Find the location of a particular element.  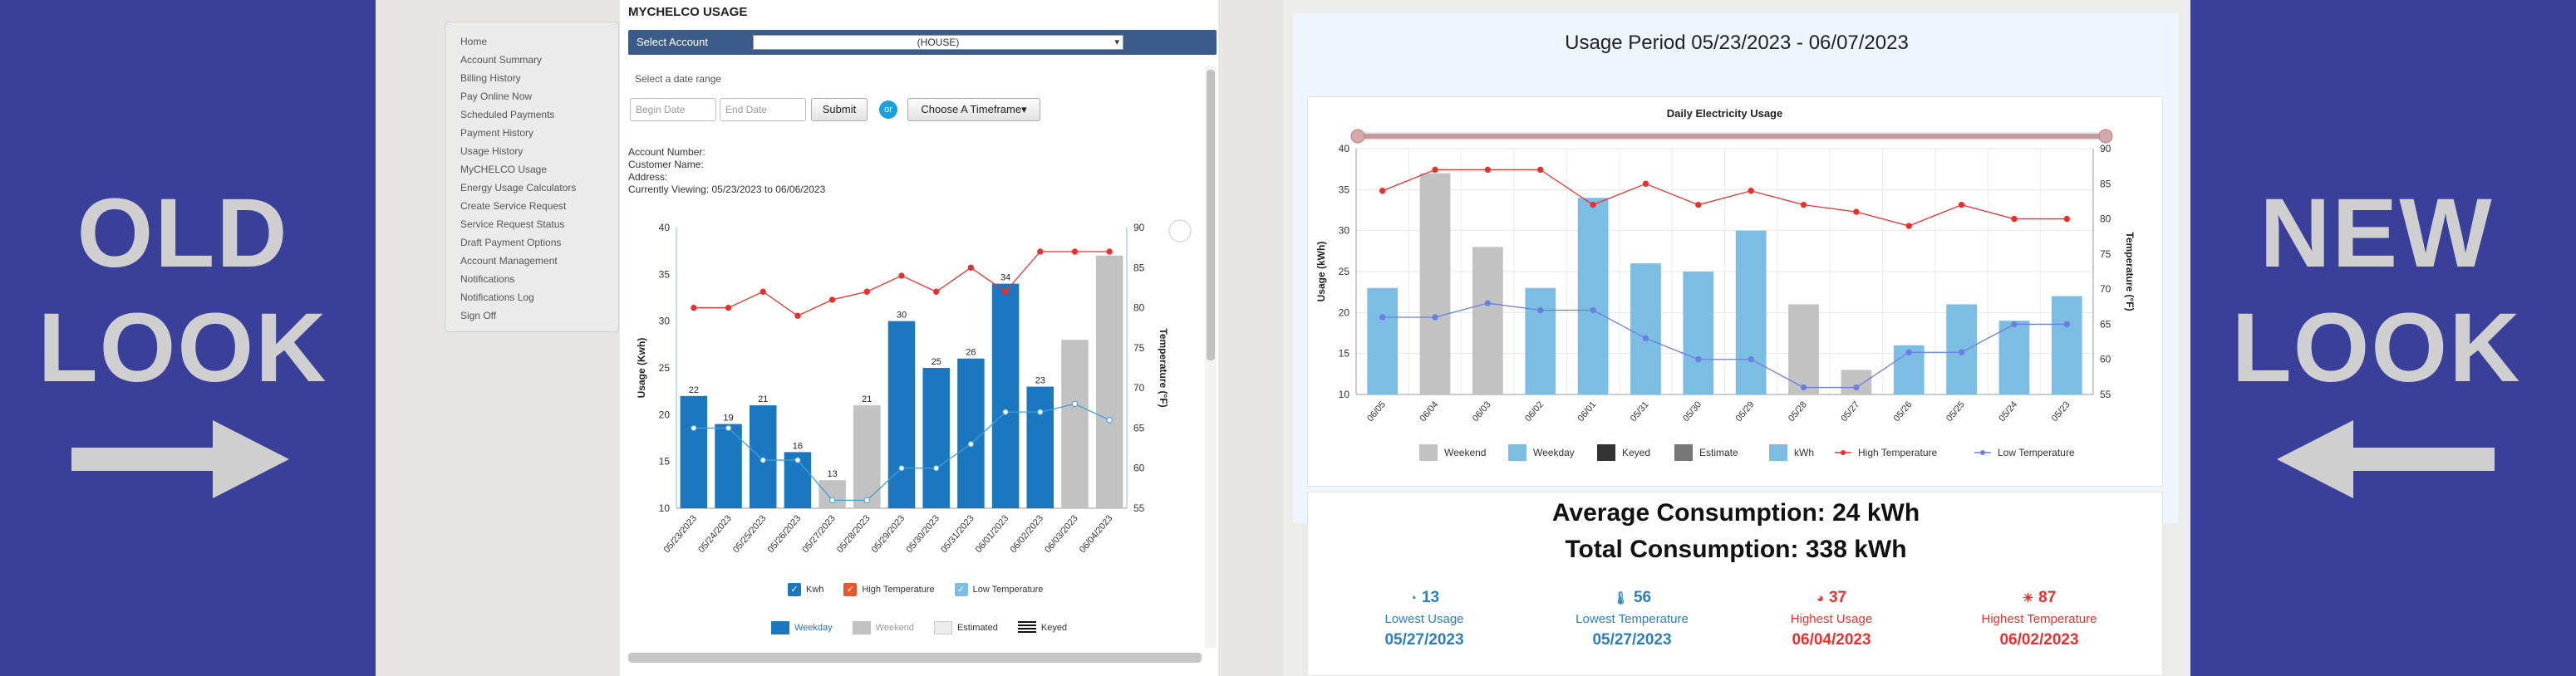

legend-low-label: Low Temperature is located at coordinates (1008, 590).